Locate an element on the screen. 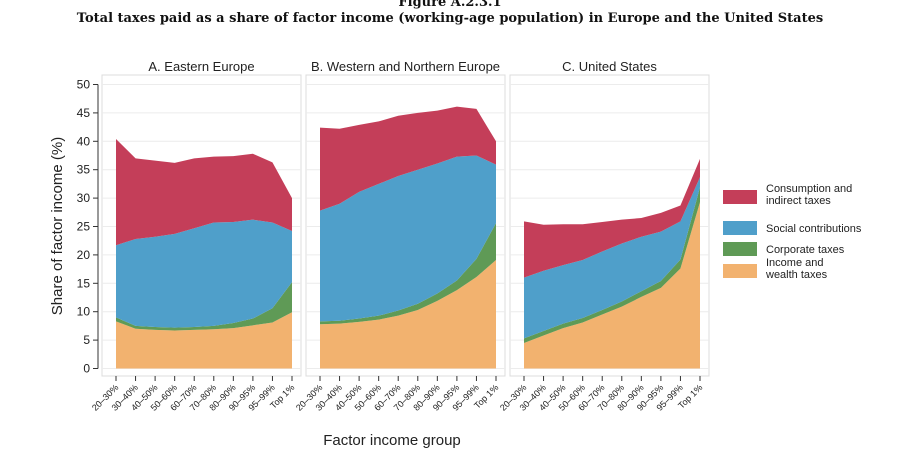 The height and width of the screenshot is (454, 900). x-axis-title: Factor income group is located at coordinates (392, 440).